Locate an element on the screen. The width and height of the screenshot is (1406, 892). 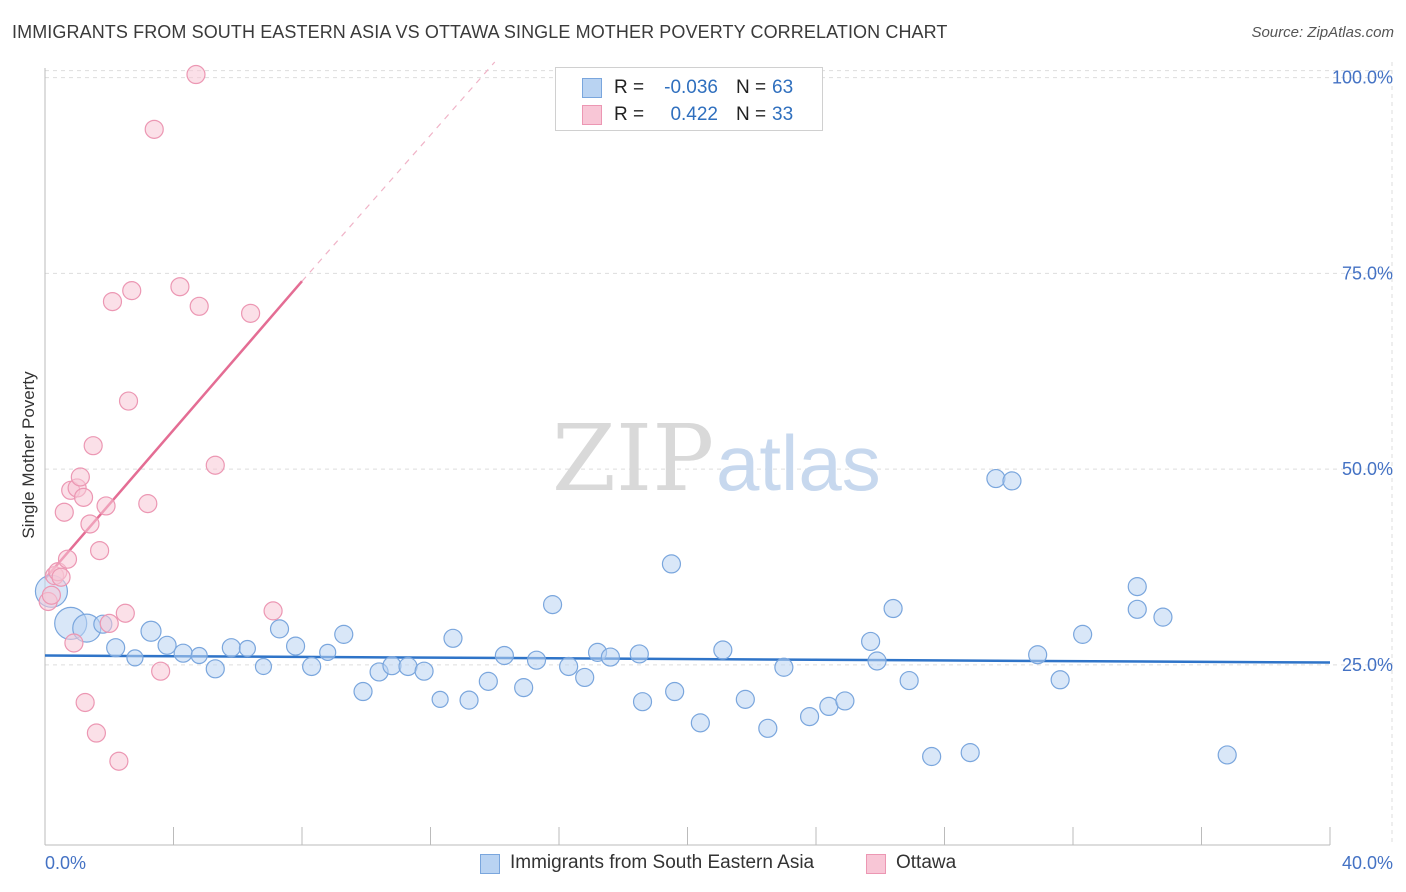
trend-line-ottawa-extension is located at coordinates (398, 171).